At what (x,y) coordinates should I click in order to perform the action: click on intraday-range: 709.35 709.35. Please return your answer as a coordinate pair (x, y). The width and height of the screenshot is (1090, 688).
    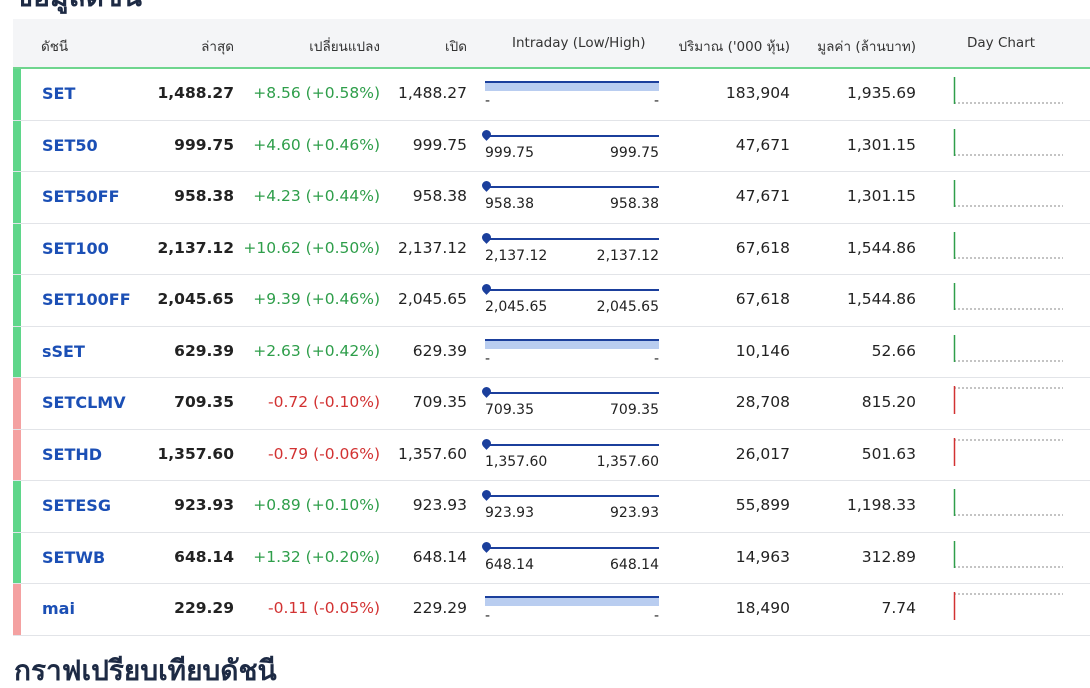
    Looking at the image, I should click on (569, 402).